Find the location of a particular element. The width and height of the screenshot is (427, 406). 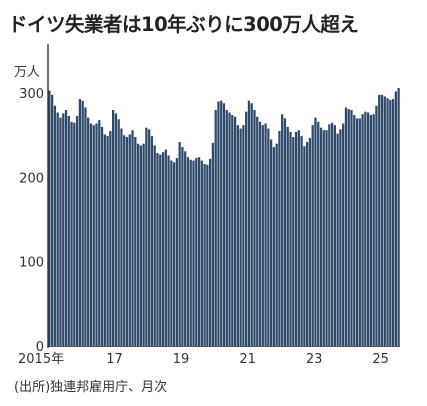

y-tick-labels: 0 100 200 300 is located at coordinates (31, 221).